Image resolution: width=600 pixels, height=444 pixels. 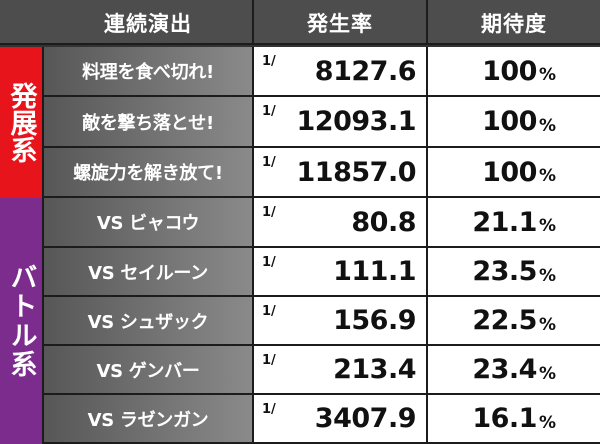 What do you see at coordinates (513, 22) in the screenshot?
I see `header-expectation: 期待度` at bounding box center [513, 22].